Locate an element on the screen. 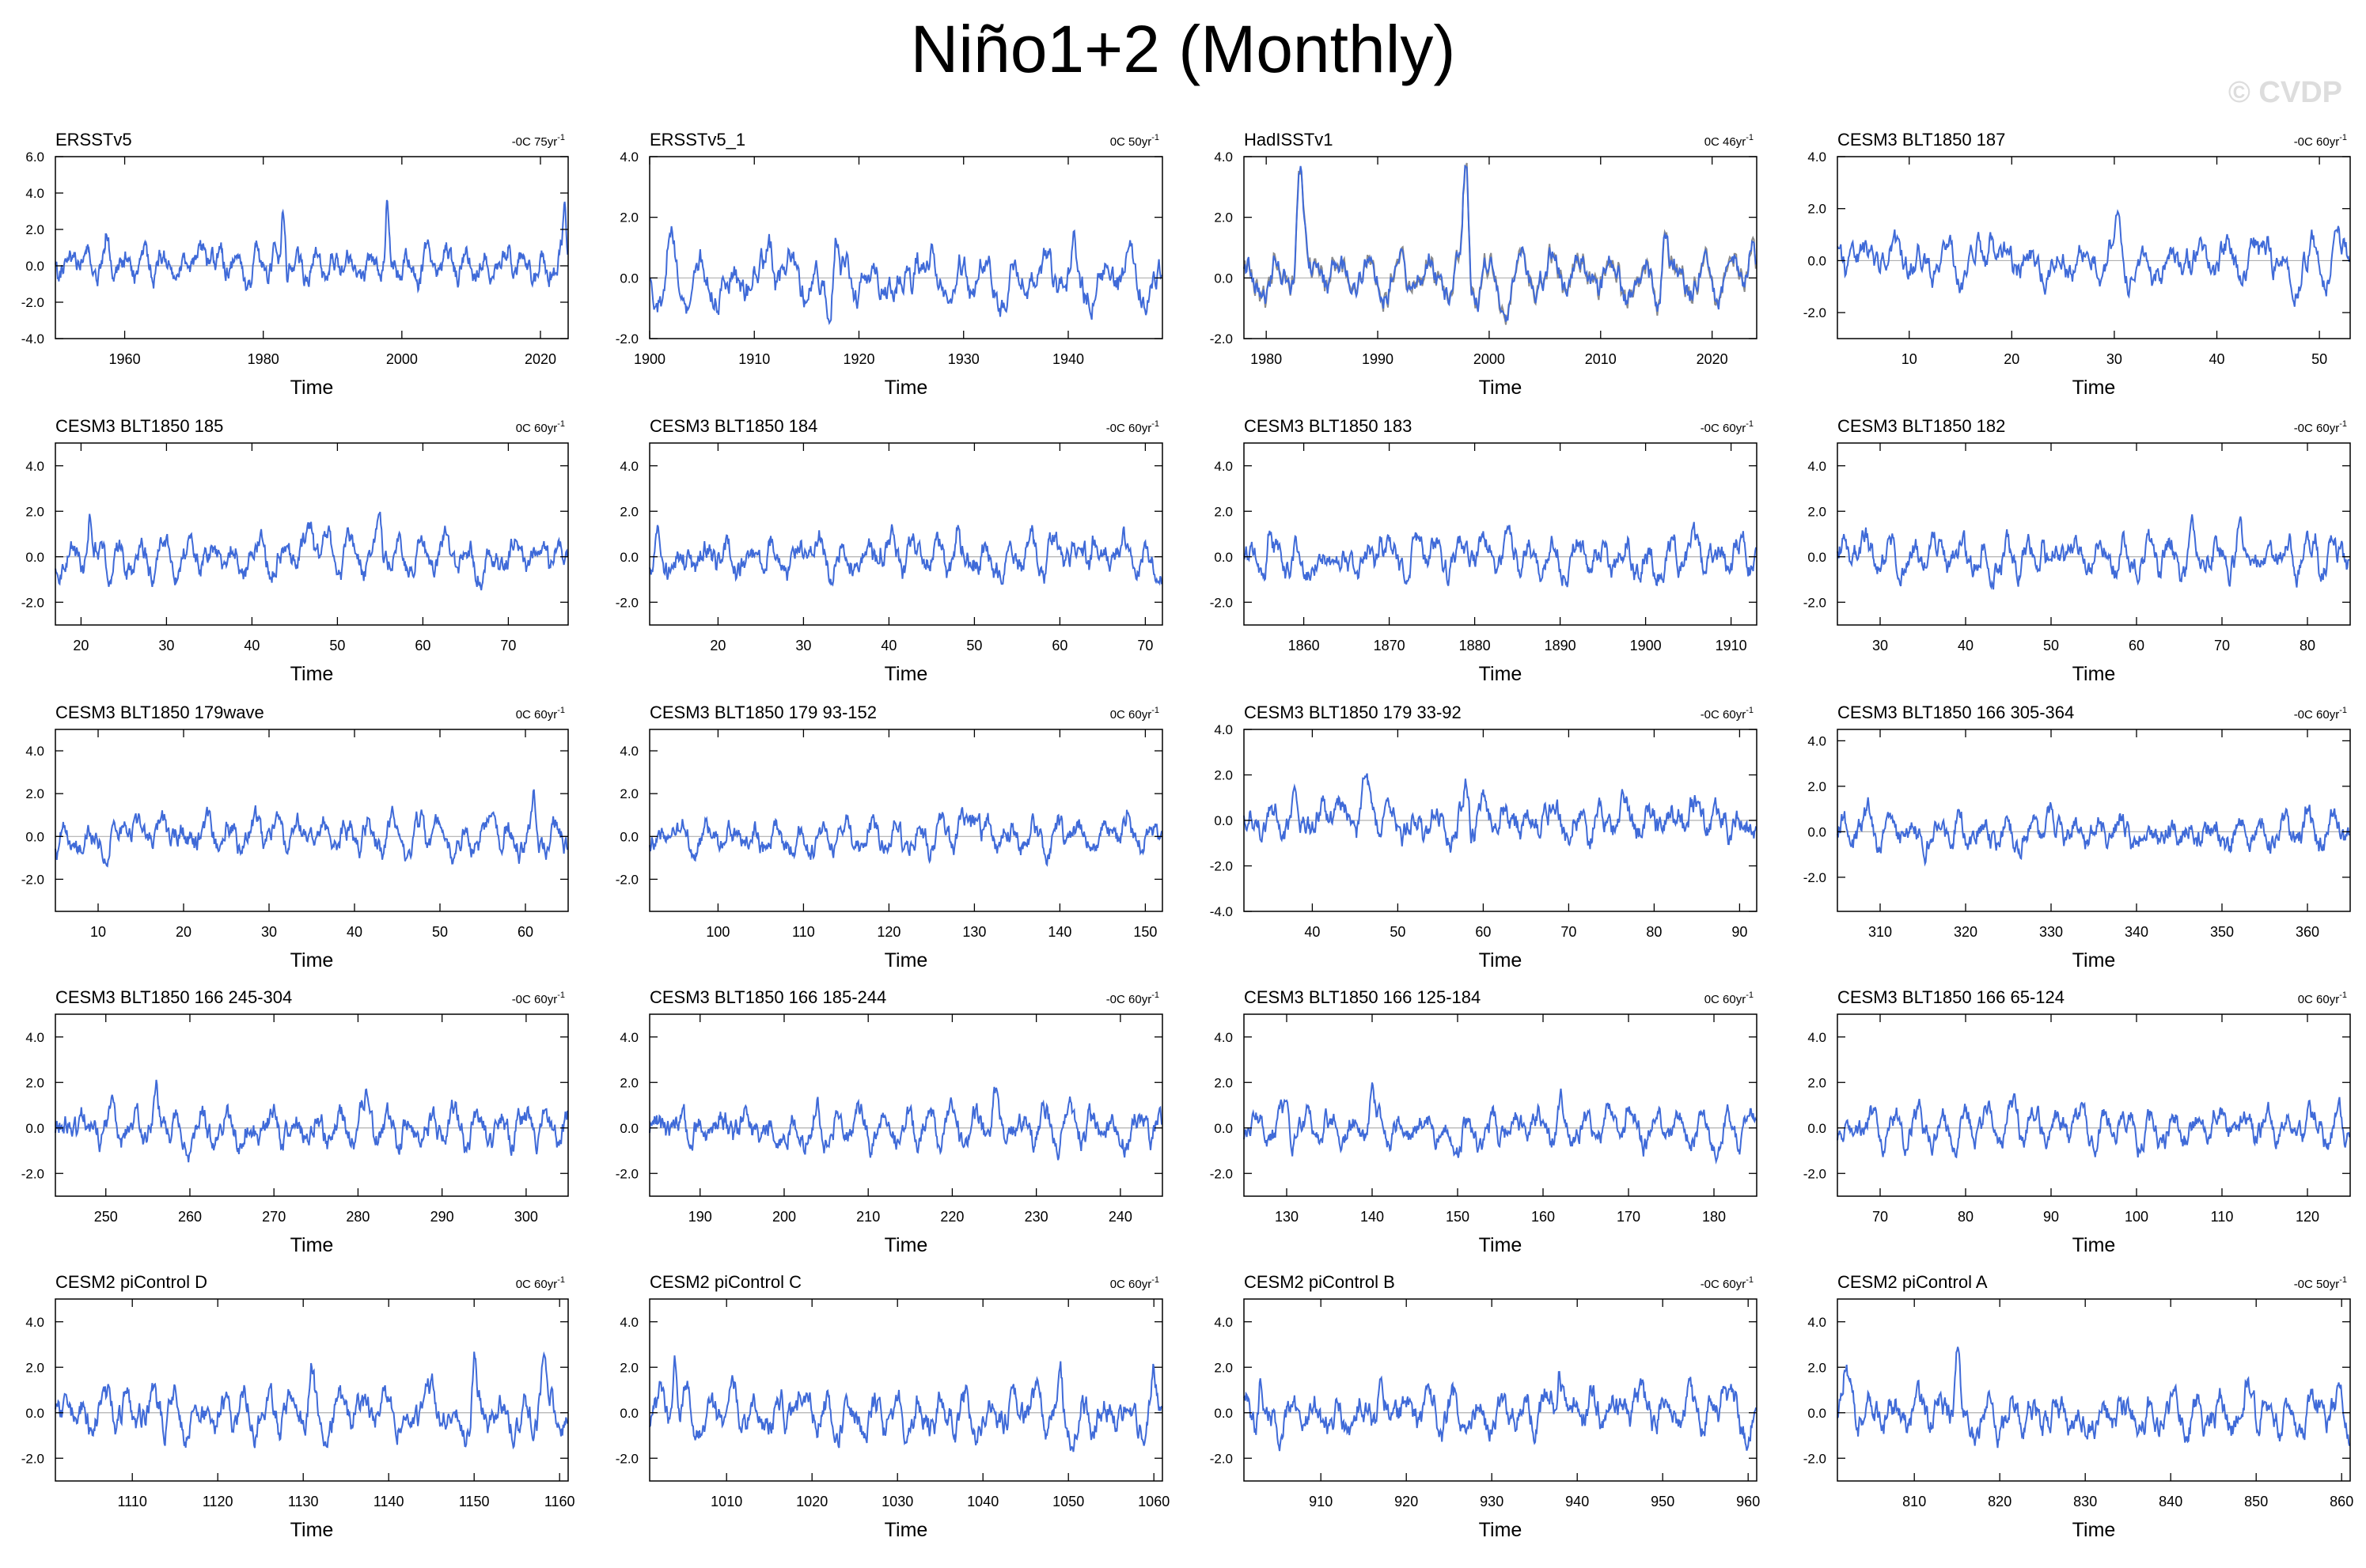  x-tick-label: 70 is located at coordinates (508, 645).